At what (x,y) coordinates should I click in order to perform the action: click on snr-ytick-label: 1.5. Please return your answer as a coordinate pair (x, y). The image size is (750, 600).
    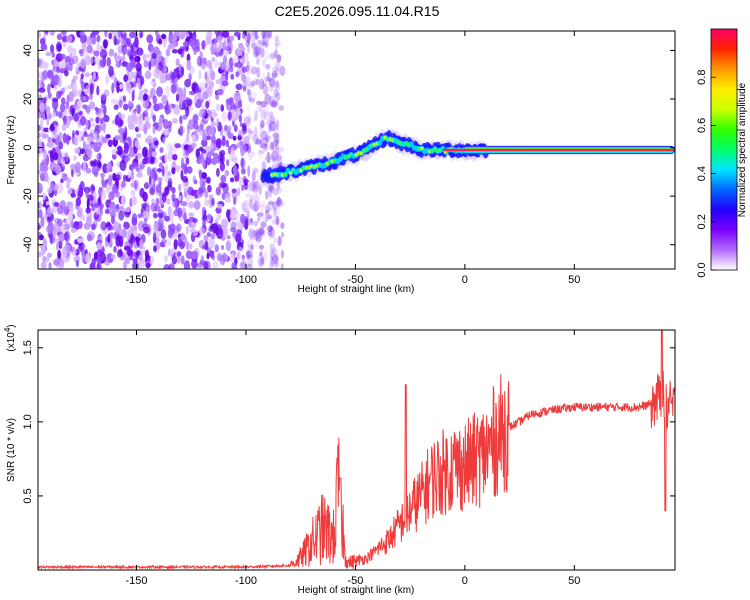
    Looking at the image, I should click on (28, 347).